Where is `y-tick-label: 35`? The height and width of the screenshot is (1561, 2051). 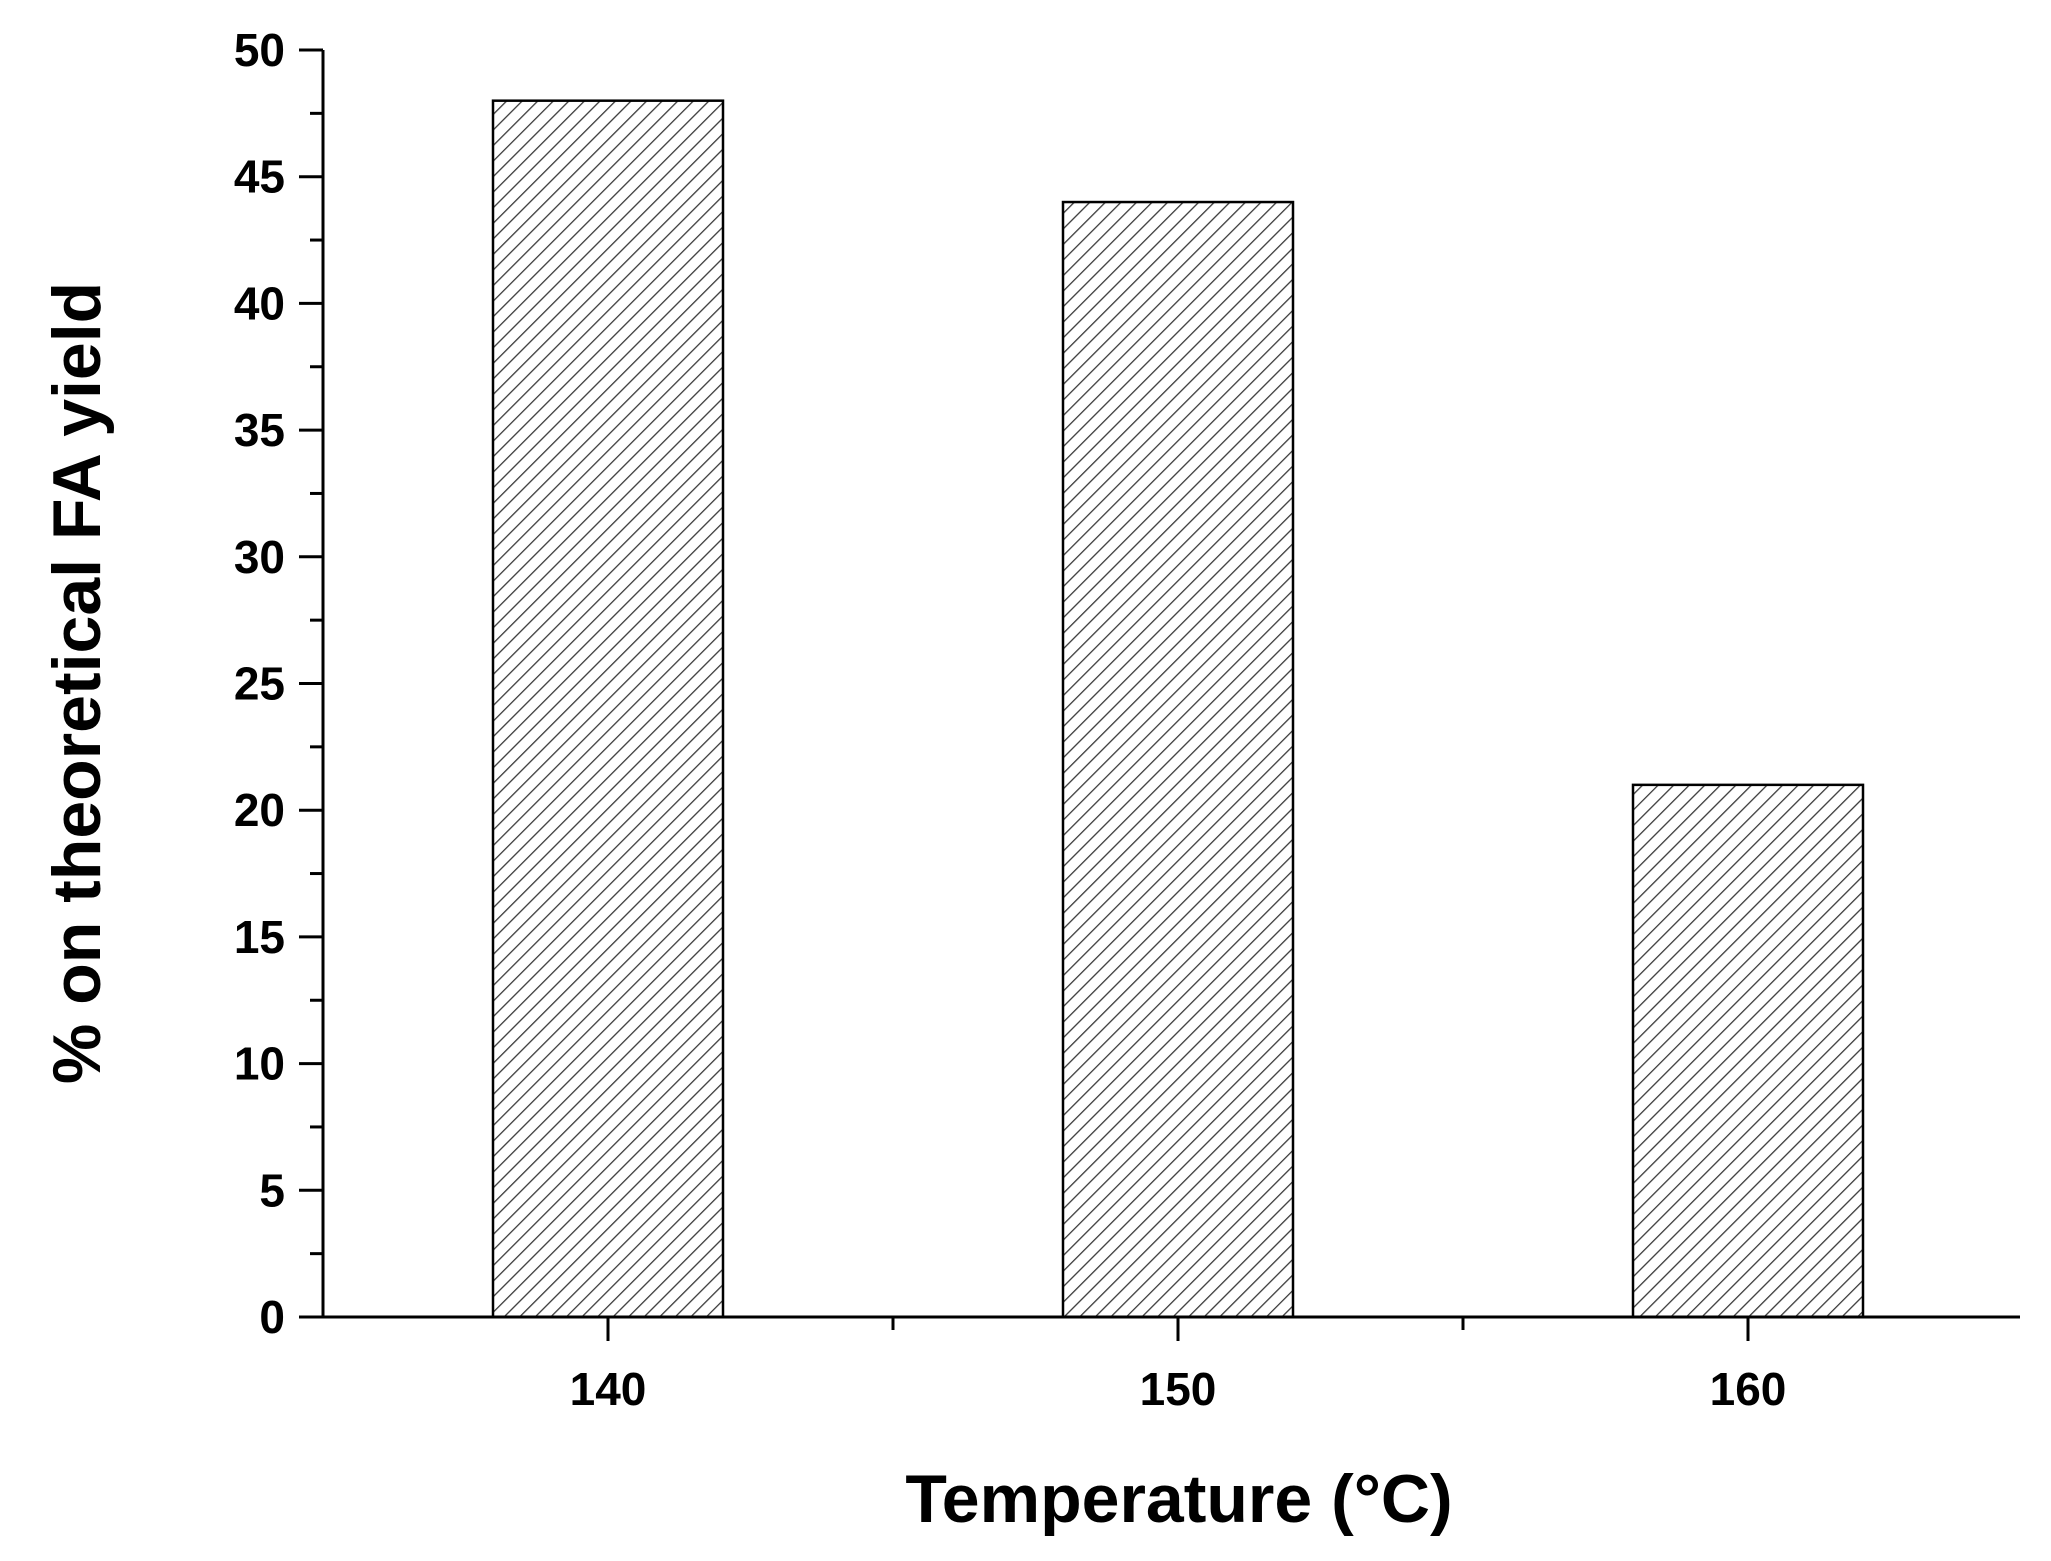 y-tick-label: 35 is located at coordinates (259, 430).